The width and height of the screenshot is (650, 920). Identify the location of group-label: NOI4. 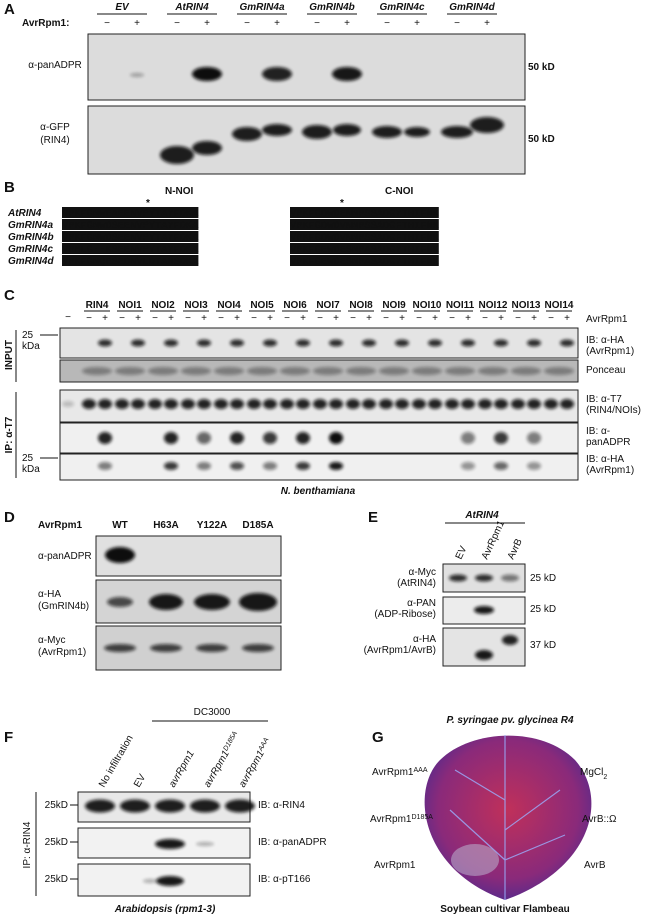
(229, 305).